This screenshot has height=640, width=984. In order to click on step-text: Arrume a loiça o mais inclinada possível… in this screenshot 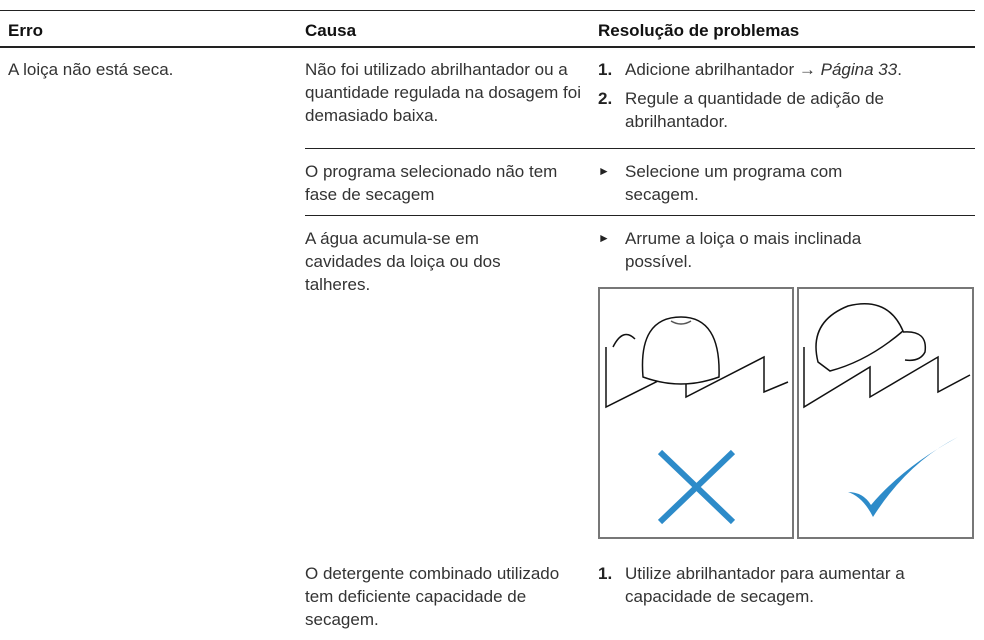, I will do `click(743, 250)`.